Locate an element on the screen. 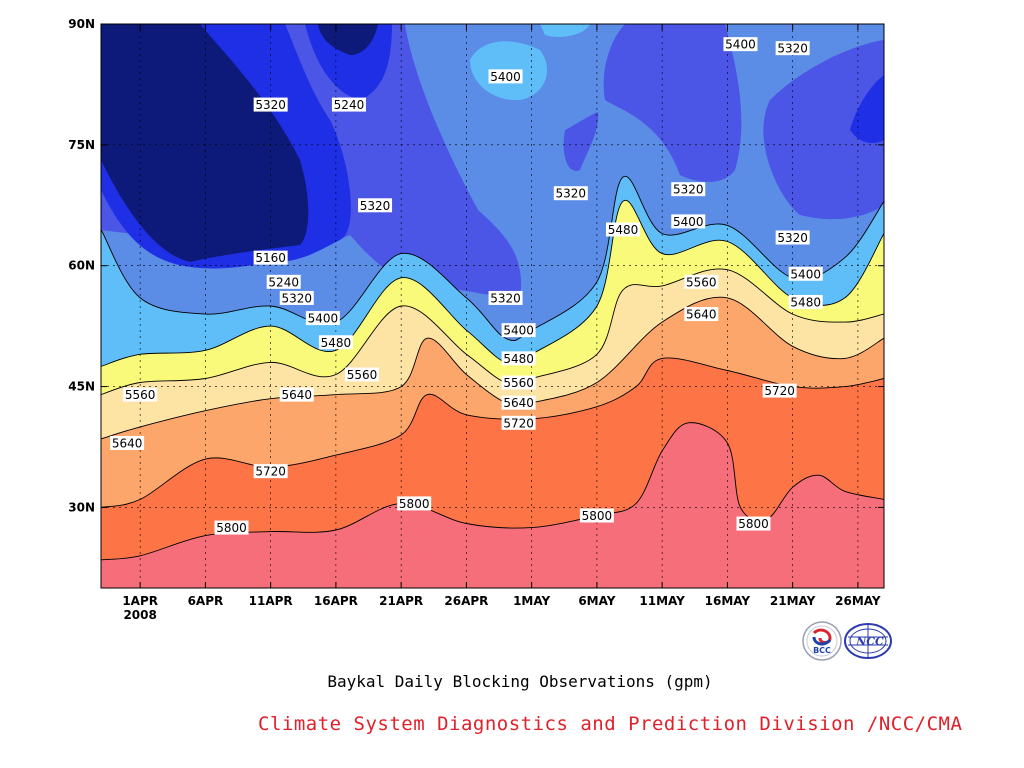 This screenshot has width=1024, height=768. x-tick-label: 16APR is located at coordinates (336, 601).